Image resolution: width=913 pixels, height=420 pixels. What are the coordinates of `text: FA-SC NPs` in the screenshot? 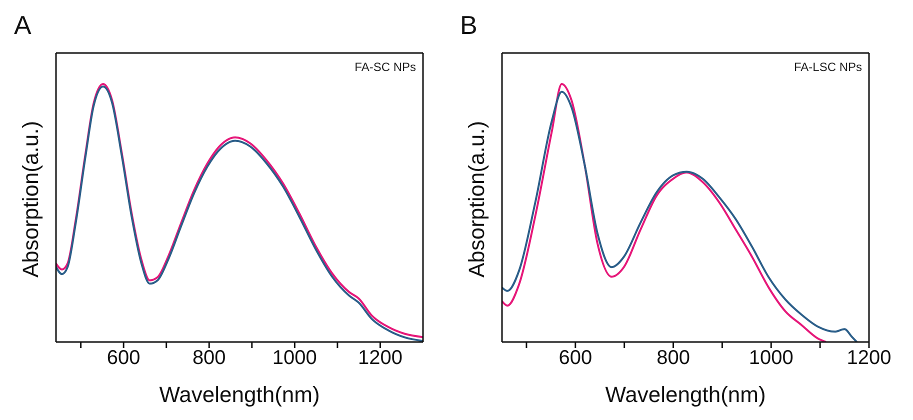 It's located at (385, 67).